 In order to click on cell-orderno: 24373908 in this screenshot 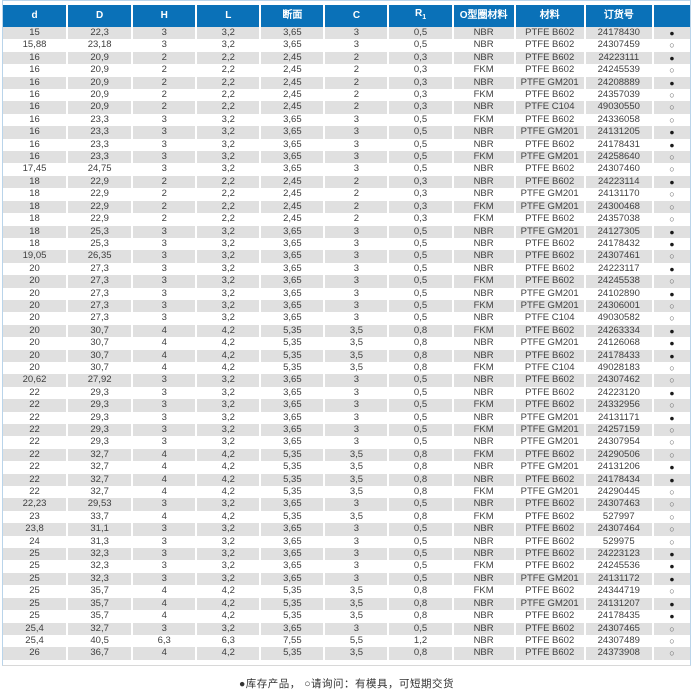, I will do `click(618, 653)`.